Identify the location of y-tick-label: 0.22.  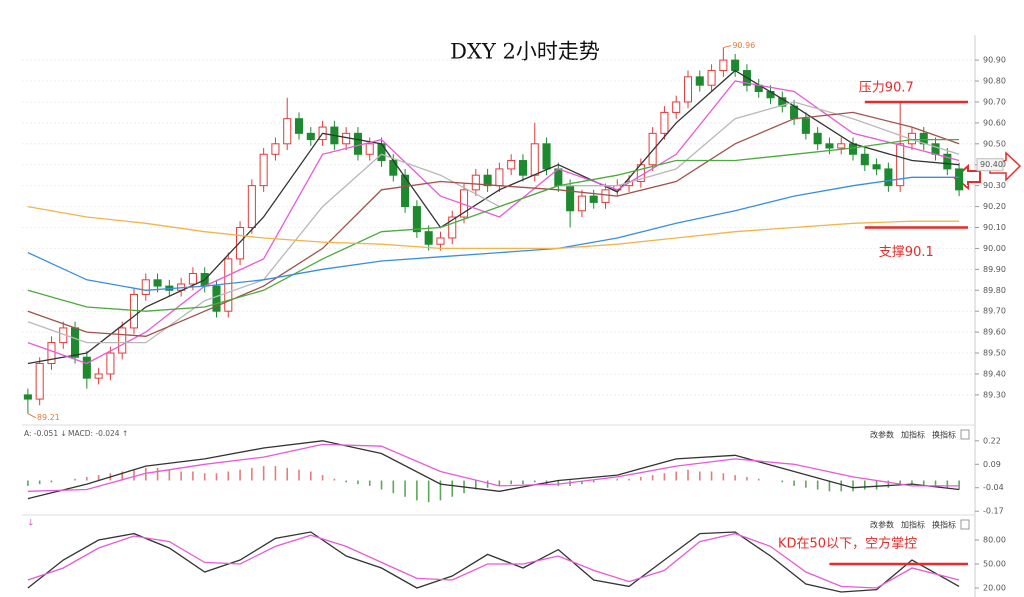
(992, 440).